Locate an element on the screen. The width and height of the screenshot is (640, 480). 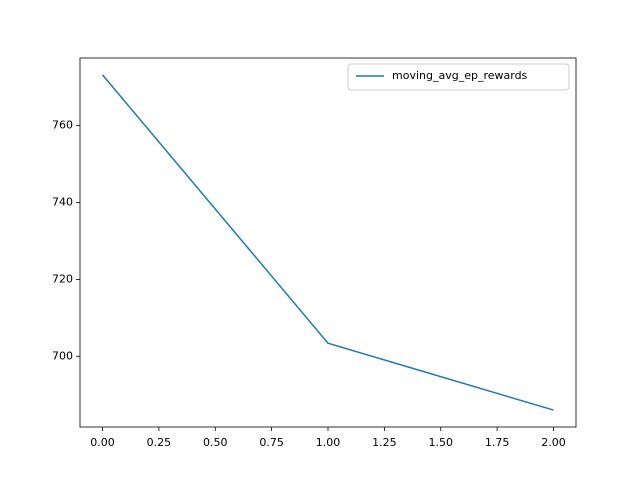
legend-label: moving_avg_ep_rewards is located at coordinates (460, 75).